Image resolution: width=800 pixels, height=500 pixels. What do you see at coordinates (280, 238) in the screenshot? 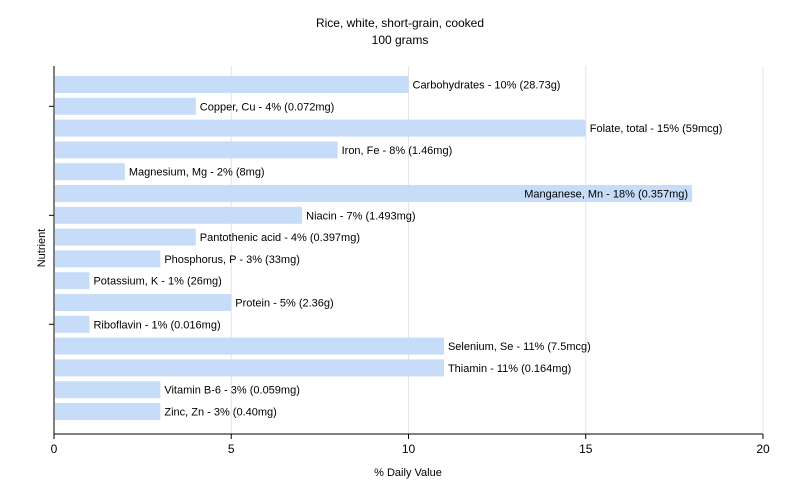
I see `bar-label: Pantothenic acid - 4% (0.397mg)` at bounding box center [280, 238].